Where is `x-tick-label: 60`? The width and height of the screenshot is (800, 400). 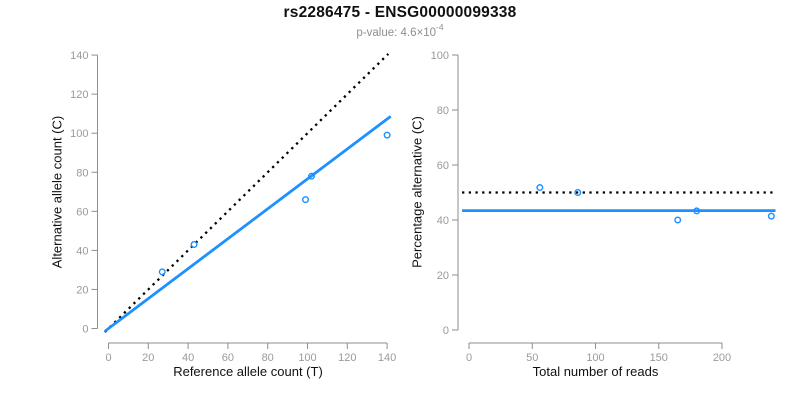 x-tick-label: 60 is located at coordinates (228, 358).